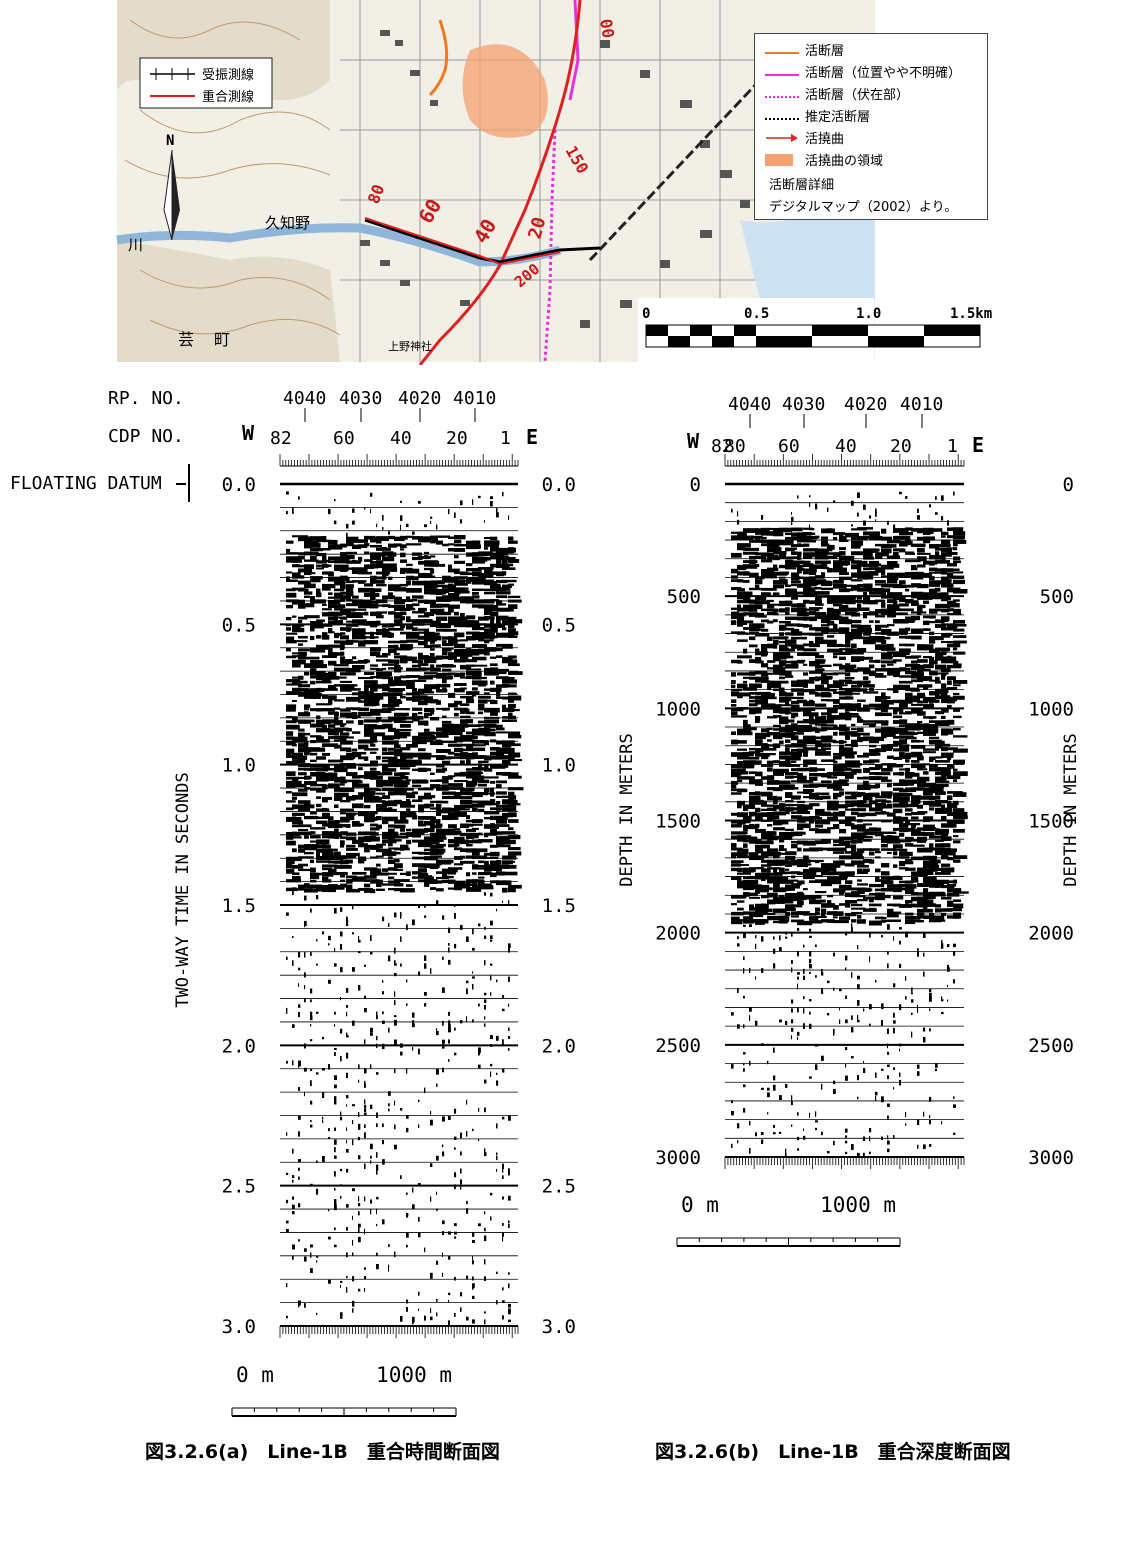  Describe the element at coordinates (817, 327) in the screenshot. I see `map-scale-bar: 0 0.5 1.0 1.5km` at that location.